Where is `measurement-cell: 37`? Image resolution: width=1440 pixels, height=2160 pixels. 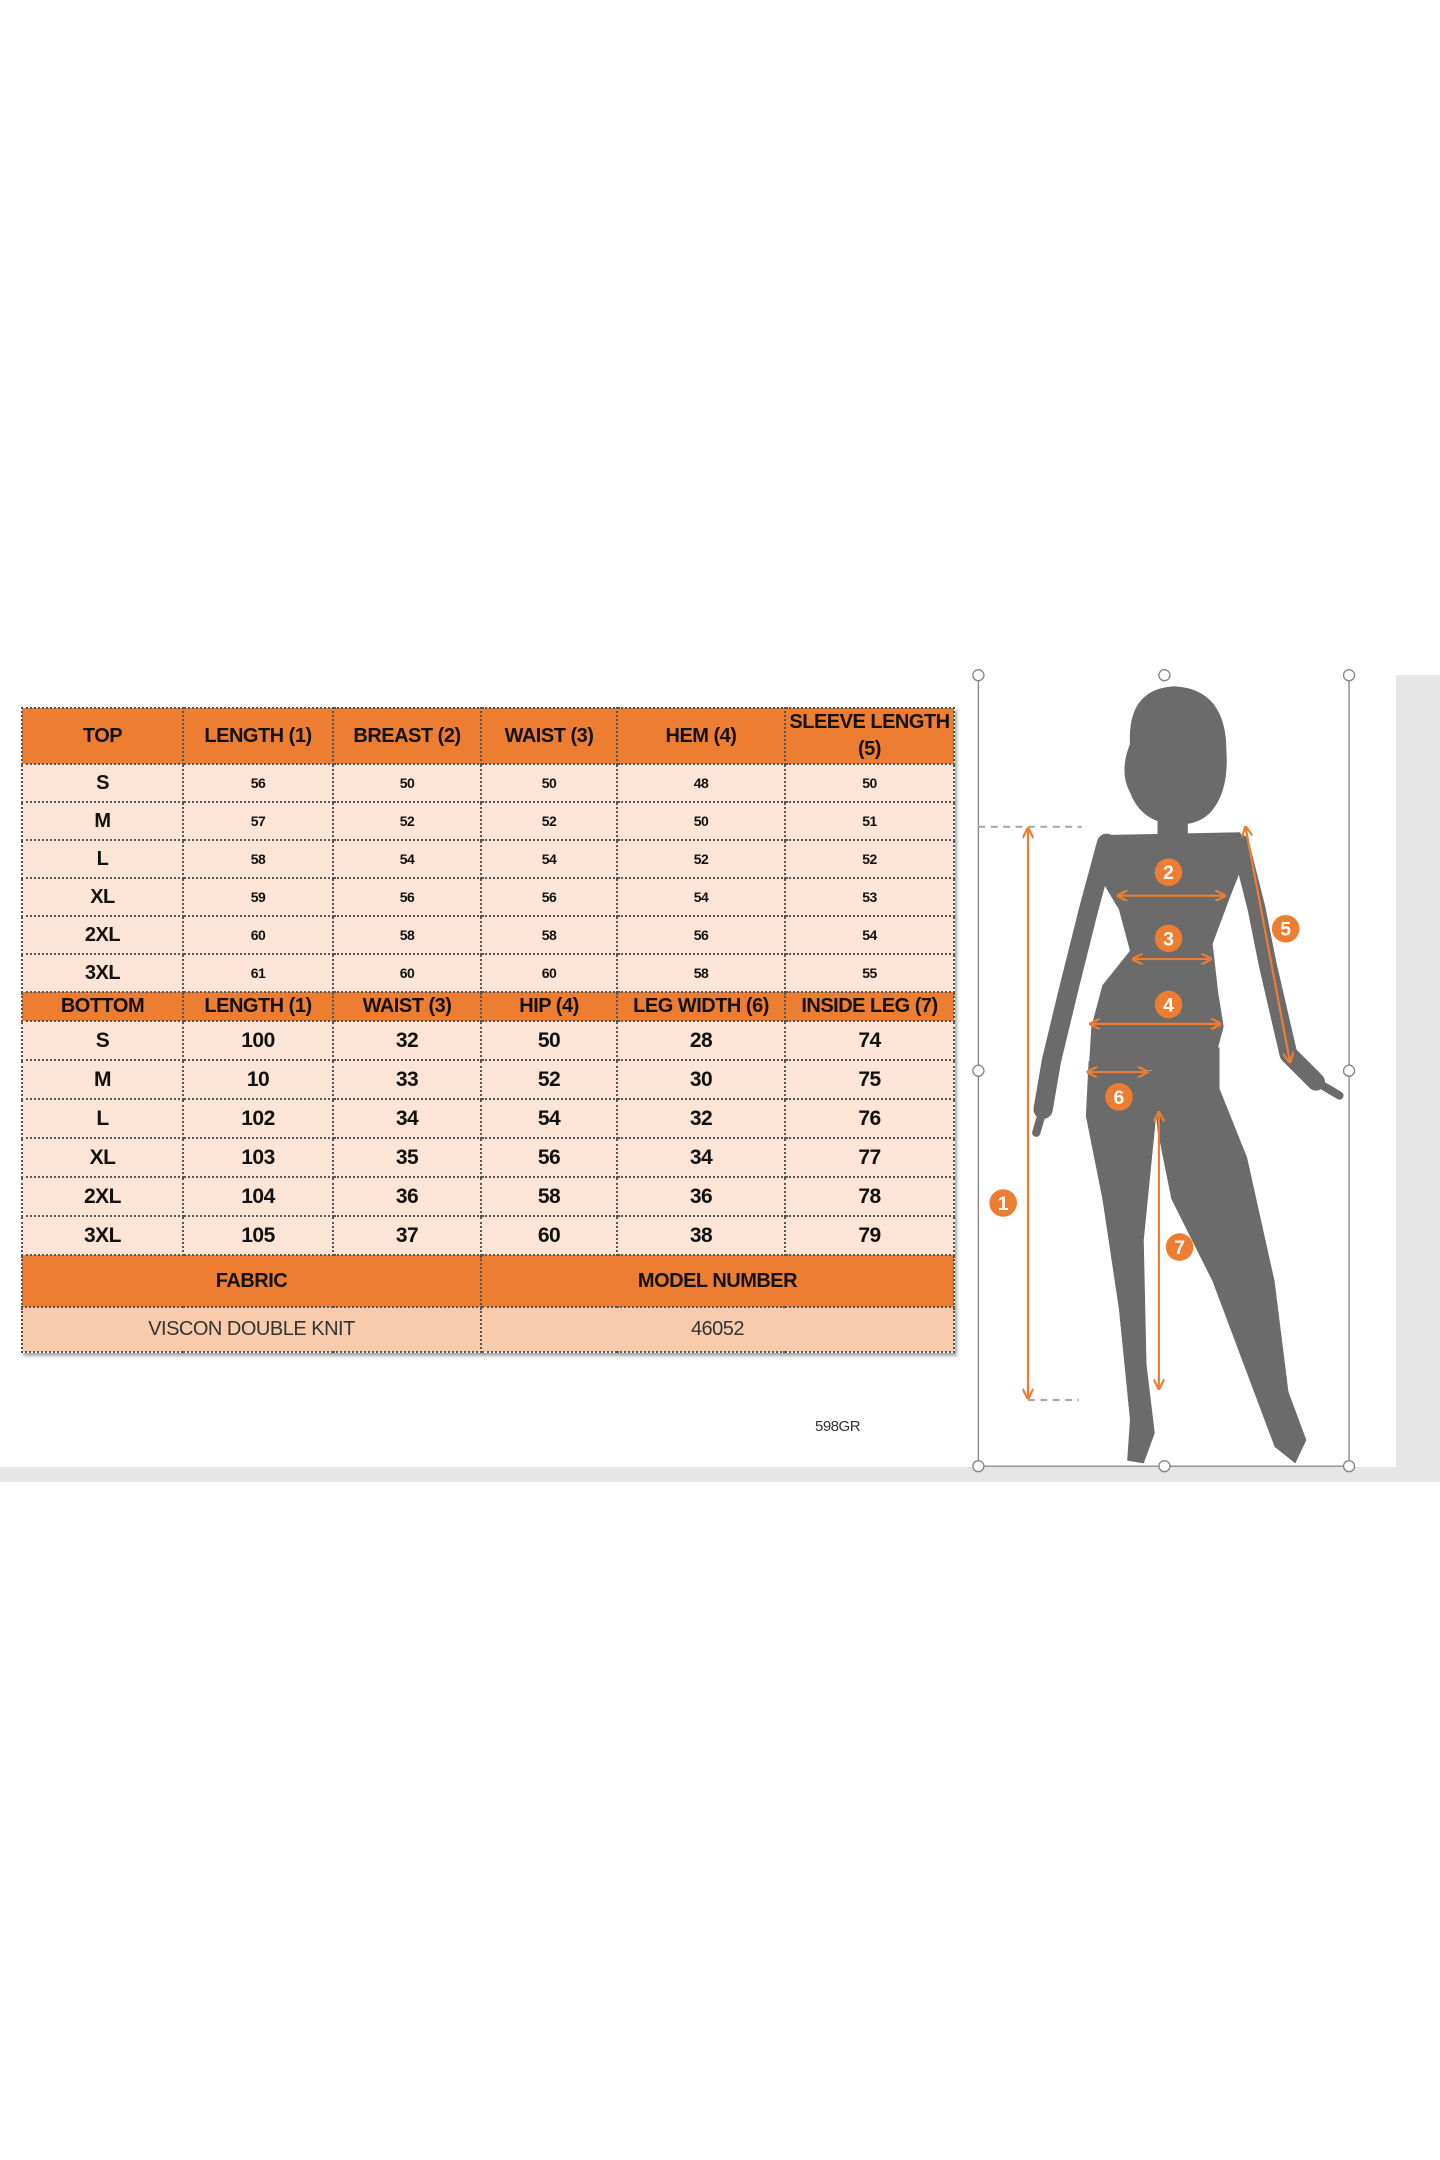
measurement-cell: 37 is located at coordinates (407, 1235).